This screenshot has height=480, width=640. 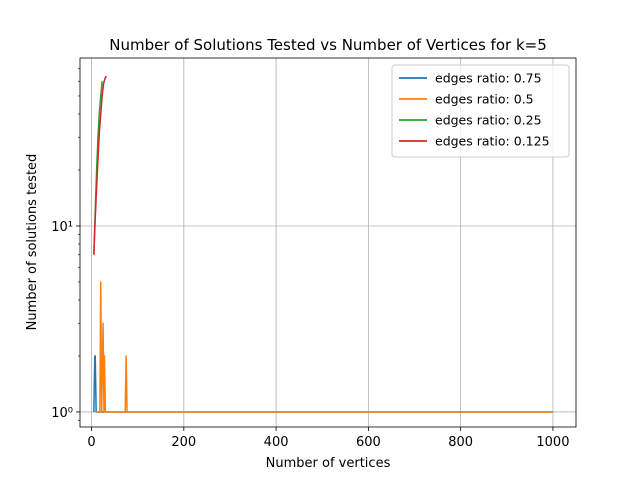 I want to click on legend-label-1: edges ratio: 0.75, so click(x=488, y=78).